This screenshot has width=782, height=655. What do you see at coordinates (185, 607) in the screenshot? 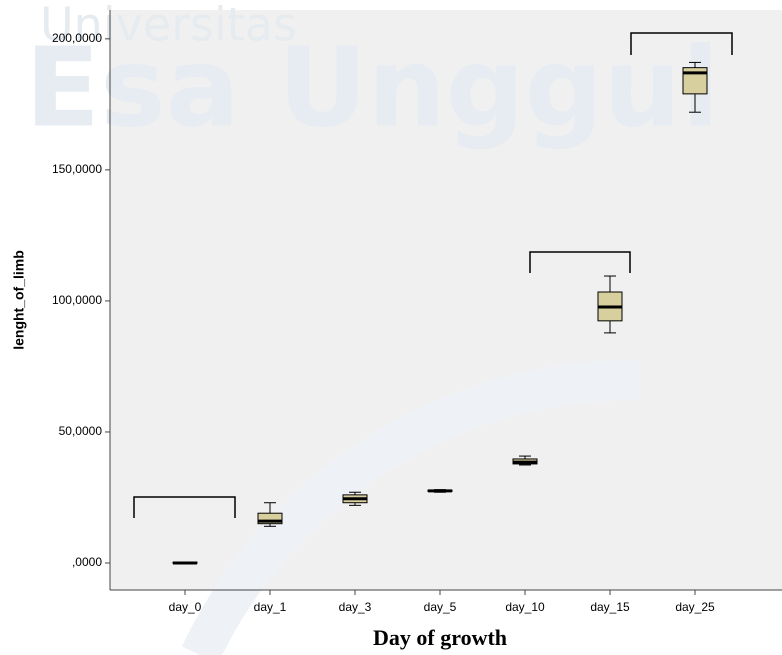
I see `x-tick-label: day_0` at bounding box center [185, 607].